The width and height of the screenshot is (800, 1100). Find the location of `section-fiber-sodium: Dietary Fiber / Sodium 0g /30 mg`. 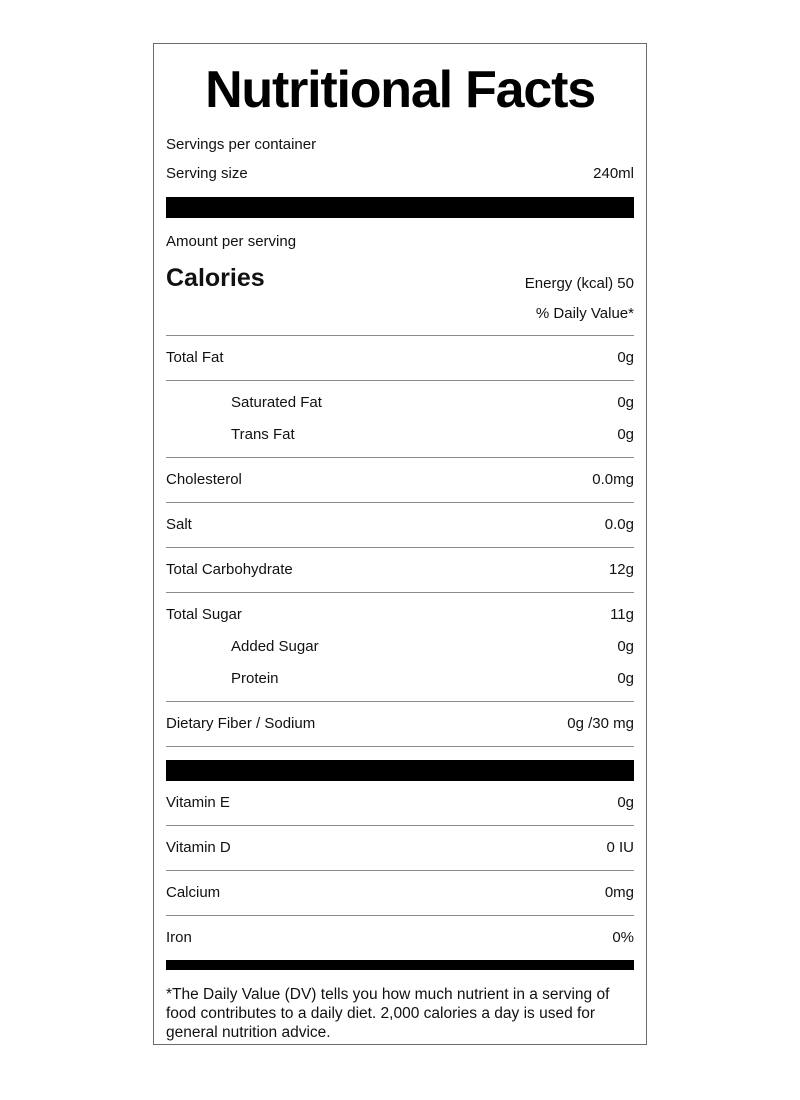

section-fiber-sodium: Dietary Fiber / Sodium 0g /30 mg is located at coordinates (400, 724).